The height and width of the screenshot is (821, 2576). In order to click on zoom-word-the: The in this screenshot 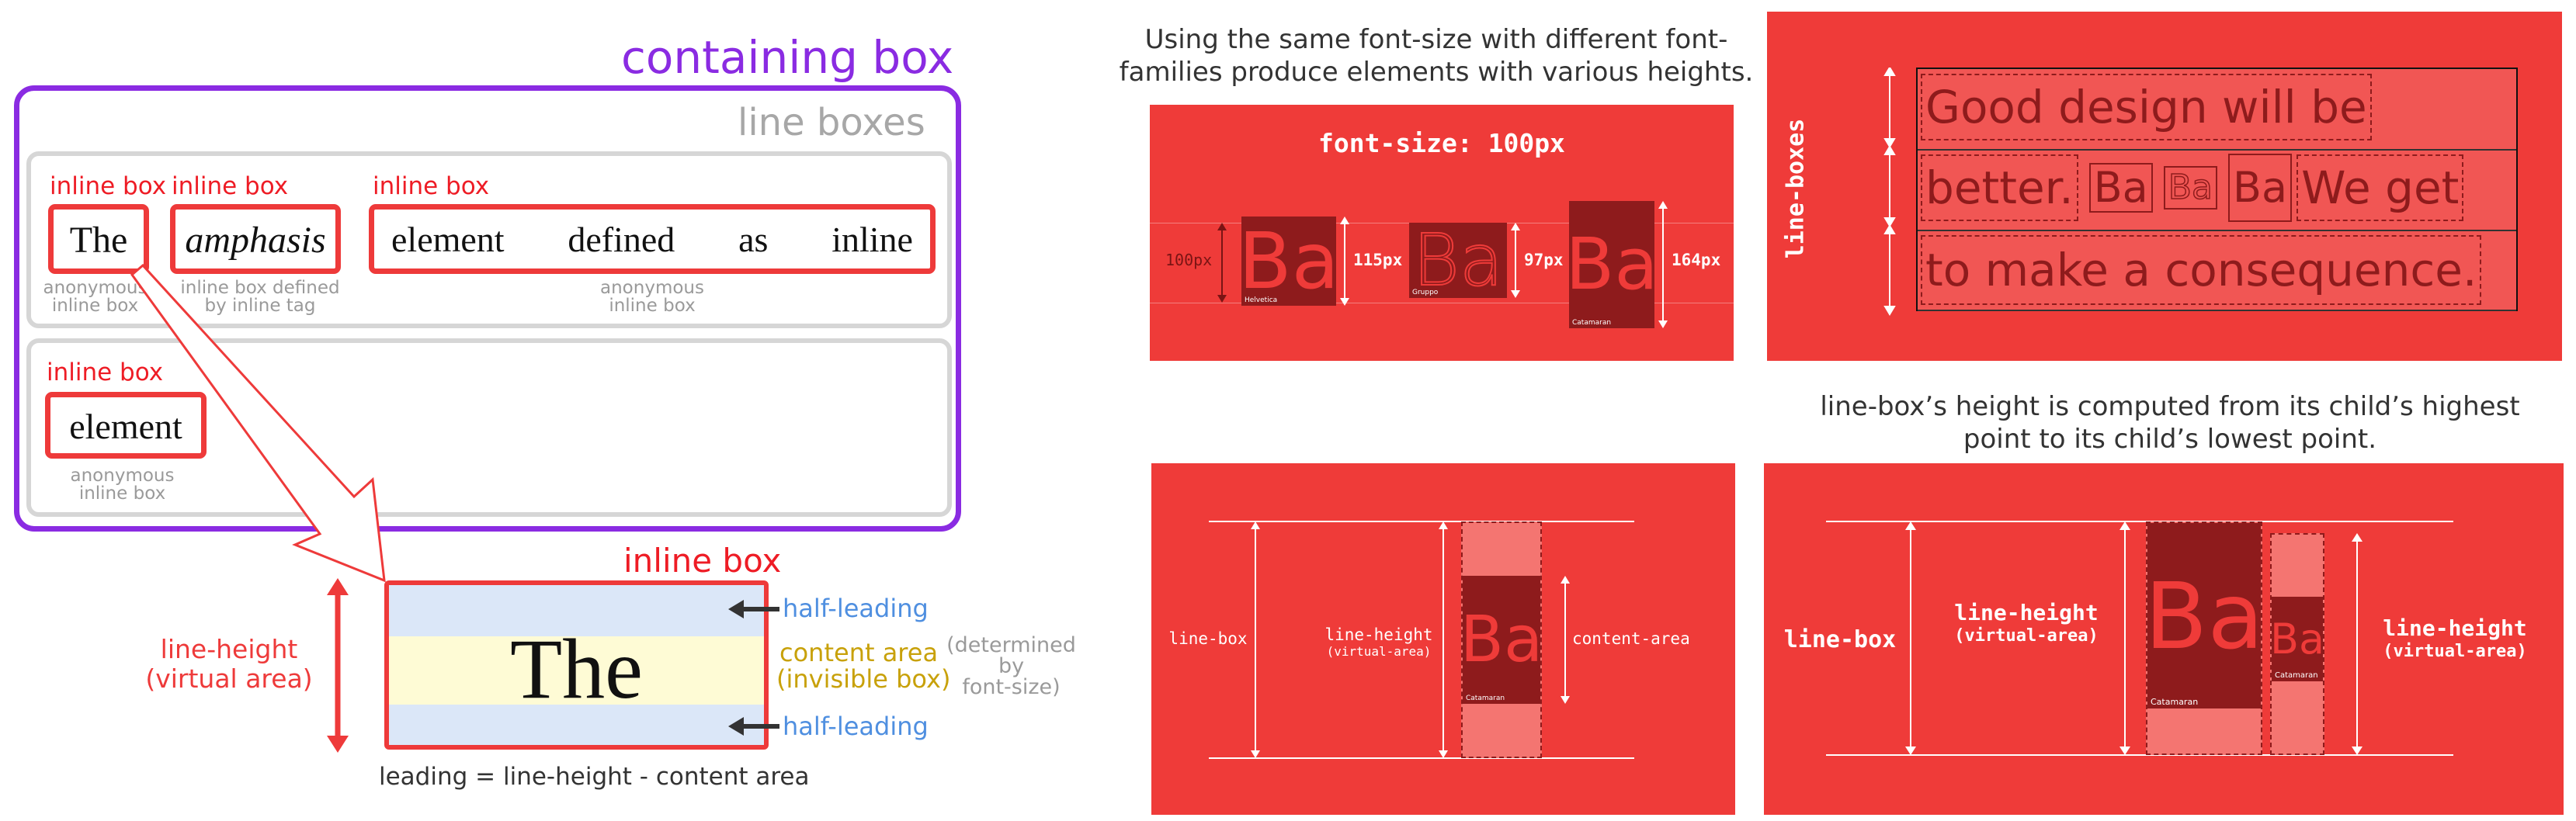, I will do `click(576, 669)`.